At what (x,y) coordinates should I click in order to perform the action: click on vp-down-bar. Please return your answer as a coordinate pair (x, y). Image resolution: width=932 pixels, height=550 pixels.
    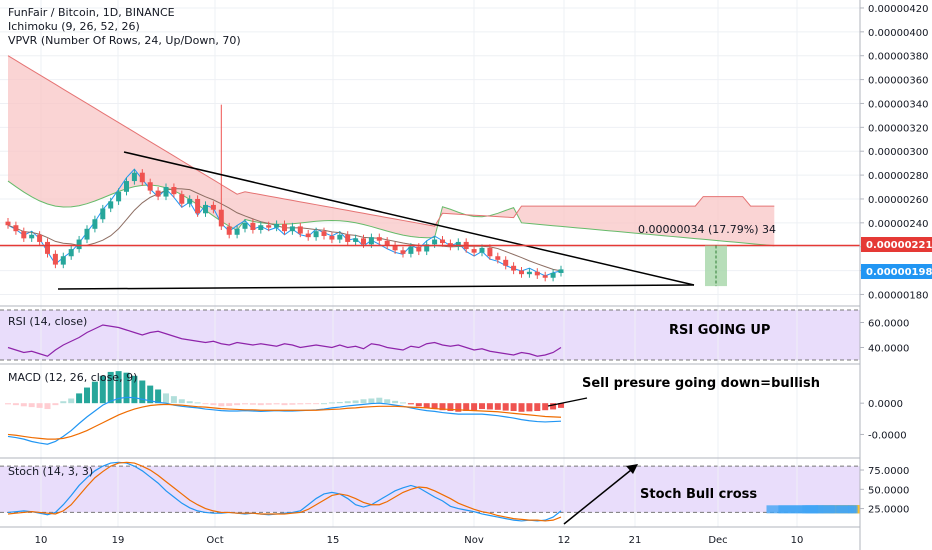
    Looking at the image, I should click on (858, 509).